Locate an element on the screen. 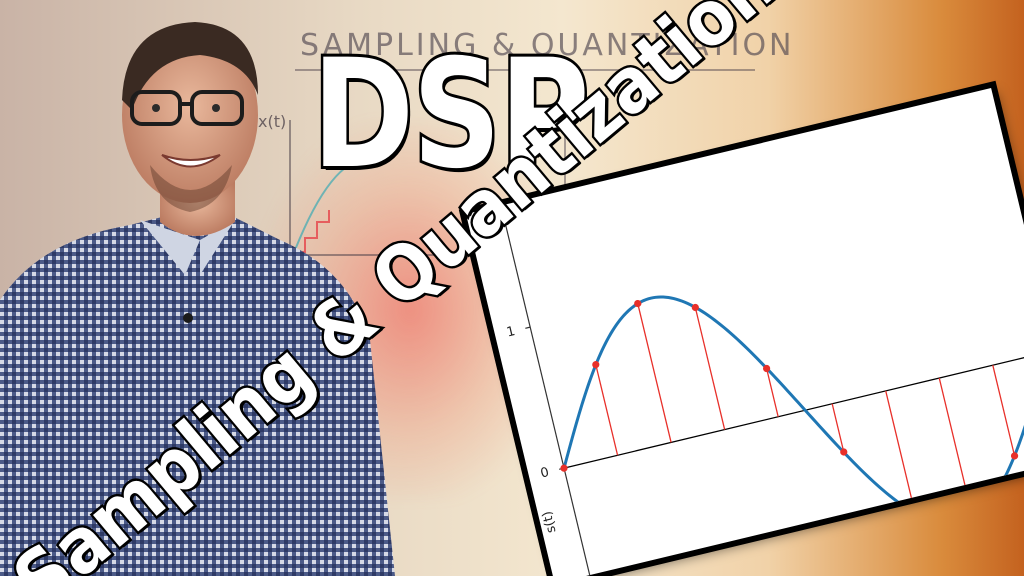  zero-line is located at coordinates (793, 409).